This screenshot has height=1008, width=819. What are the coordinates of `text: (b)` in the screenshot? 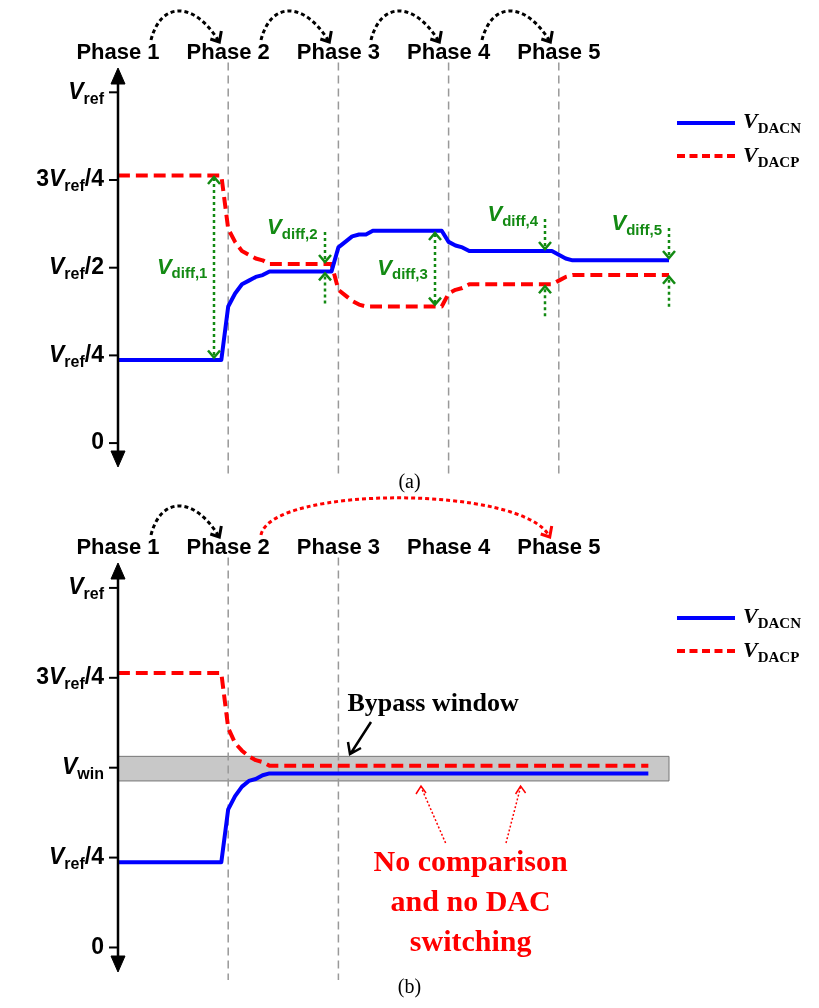 It's located at (409, 987).